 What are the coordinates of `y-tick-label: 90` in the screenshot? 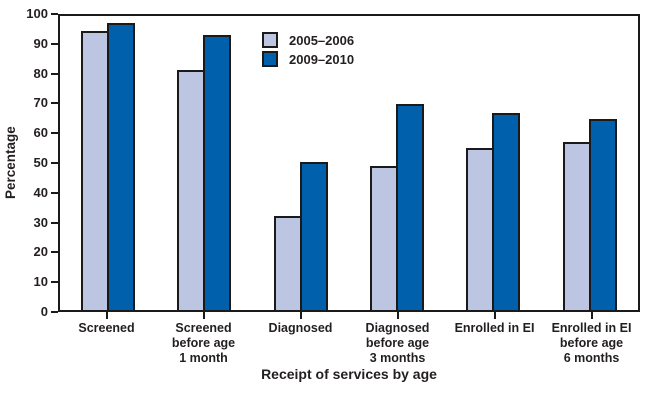 It's located at (40, 43).